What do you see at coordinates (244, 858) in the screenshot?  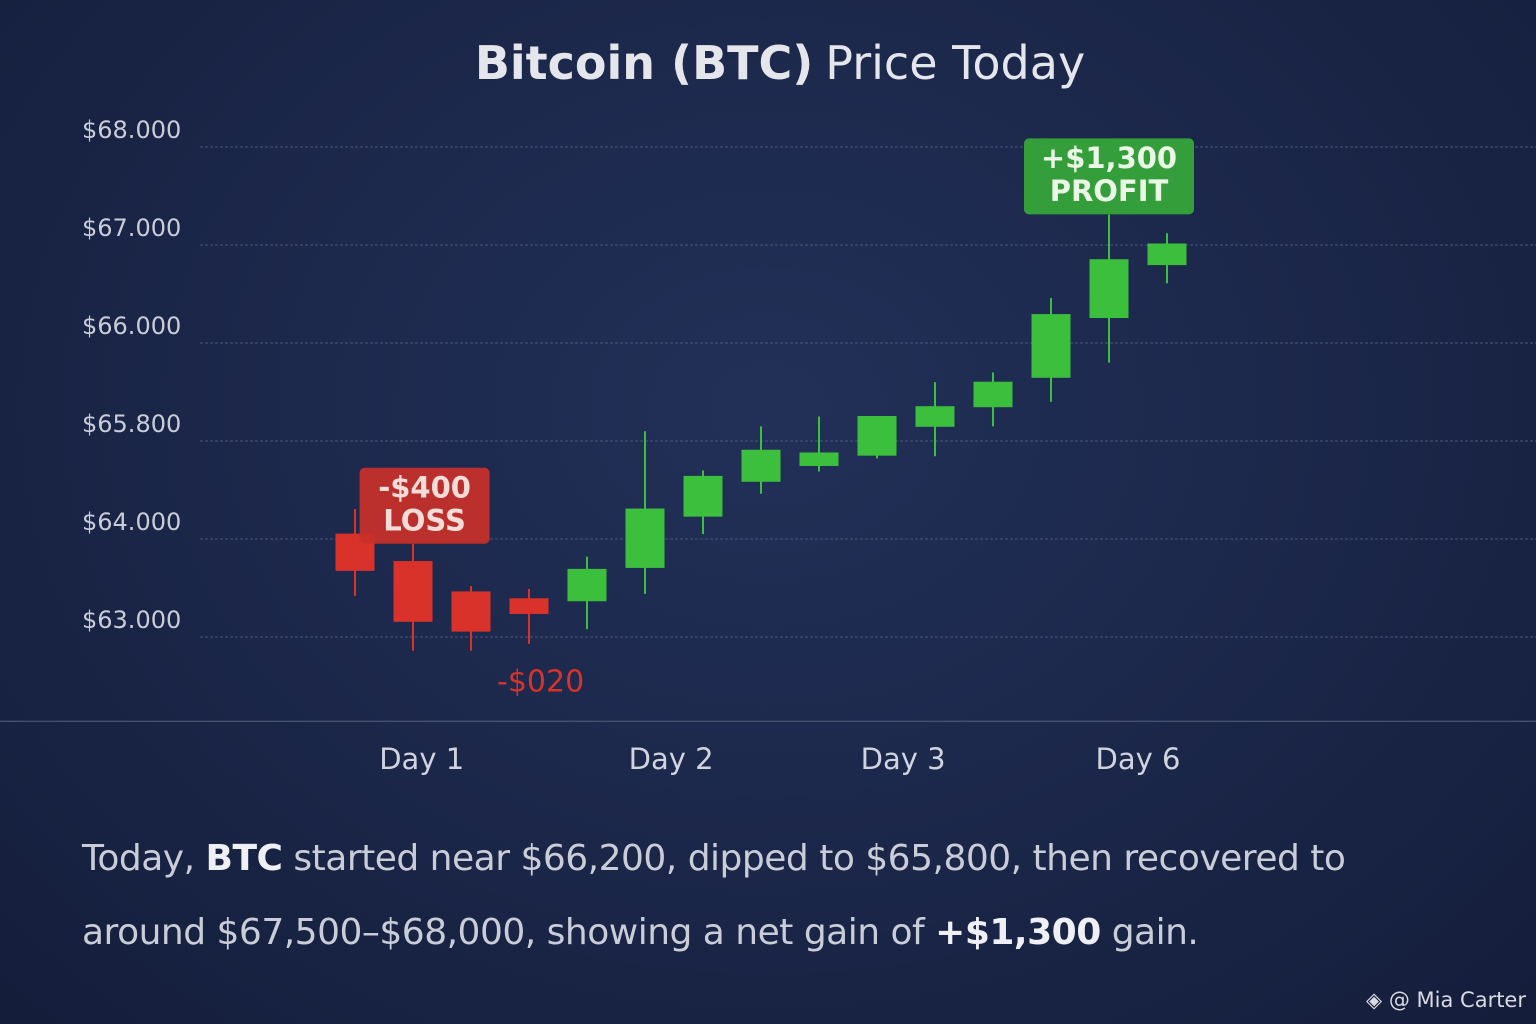 I see `caption-segment: BTC` at bounding box center [244, 858].